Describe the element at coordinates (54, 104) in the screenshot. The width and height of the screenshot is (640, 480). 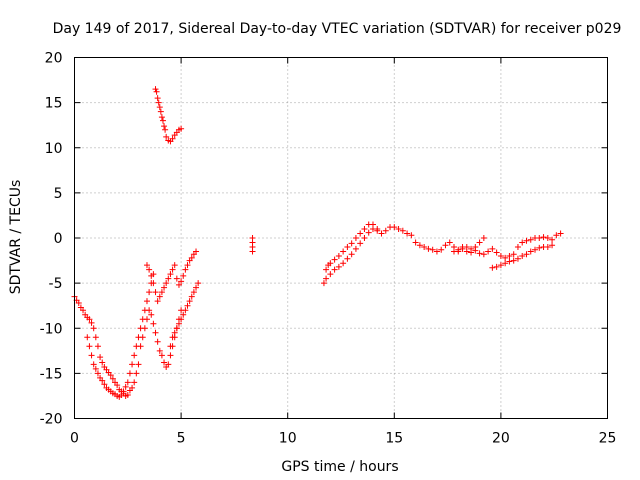
I see `y-tick-label: 15` at that location.